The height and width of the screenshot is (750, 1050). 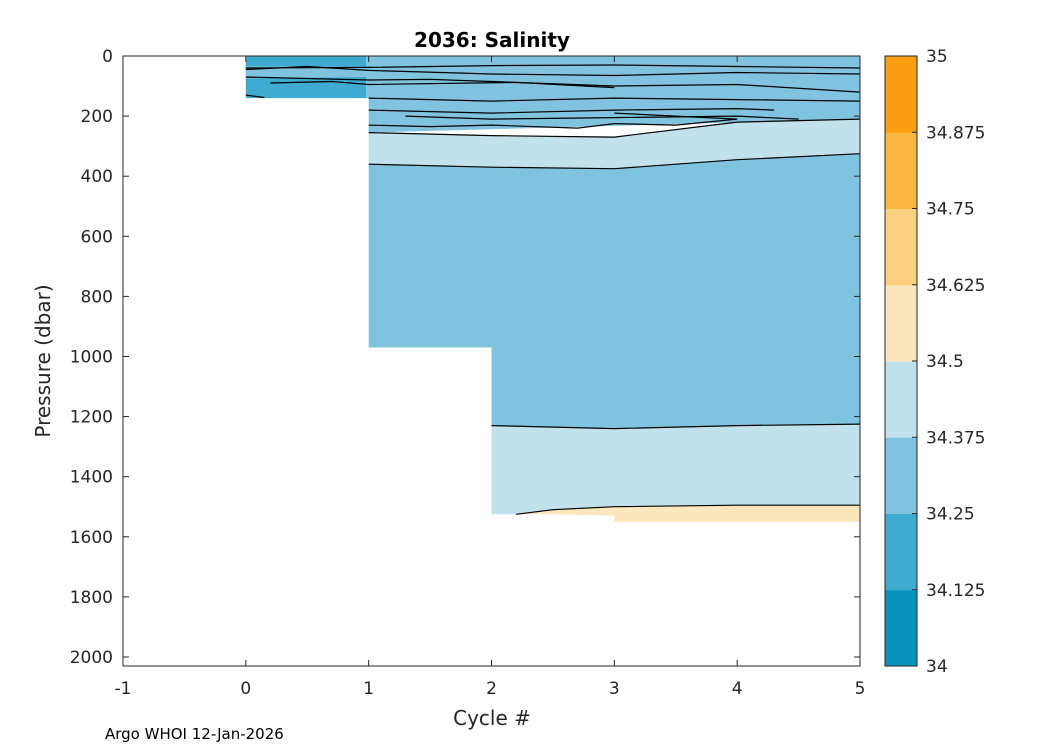 What do you see at coordinates (945, 362) in the screenshot?
I see `colorbar-tick-label: 34.5` at bounding box center [945, 362].